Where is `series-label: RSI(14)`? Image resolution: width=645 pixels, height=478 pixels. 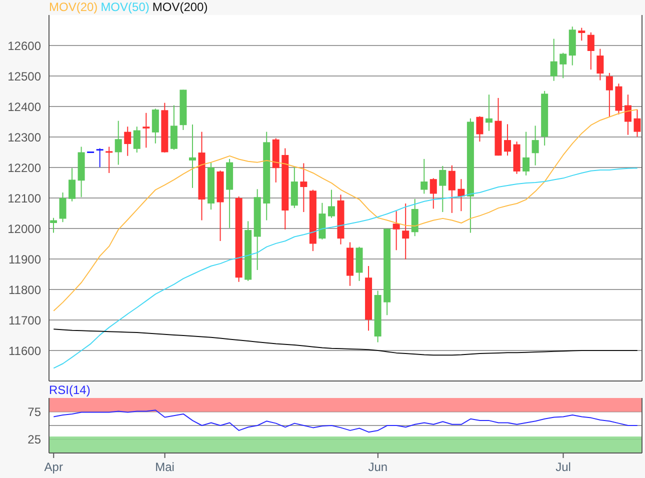 series-label: RSI(14) is located at coordinates (69, 390).